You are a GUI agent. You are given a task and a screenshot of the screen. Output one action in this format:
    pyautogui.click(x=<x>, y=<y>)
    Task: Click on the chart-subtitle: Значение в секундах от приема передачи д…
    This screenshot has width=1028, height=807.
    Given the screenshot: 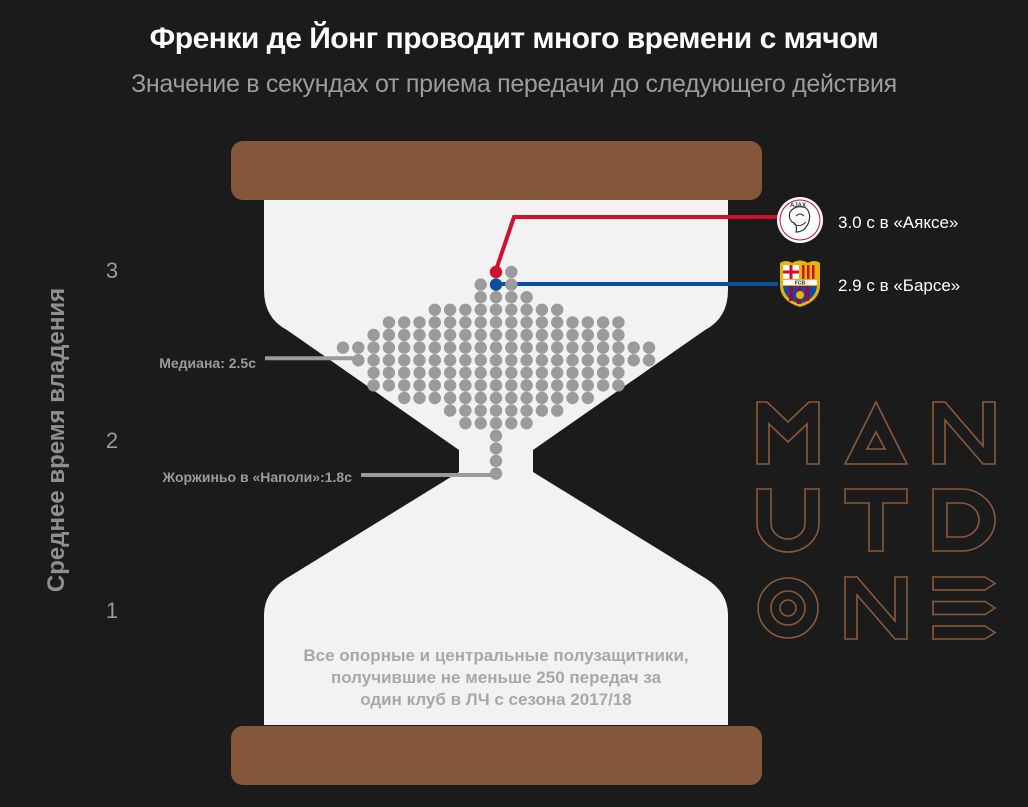 What is the action you would take?
    pyautogui.click(x=514, y=84)
    